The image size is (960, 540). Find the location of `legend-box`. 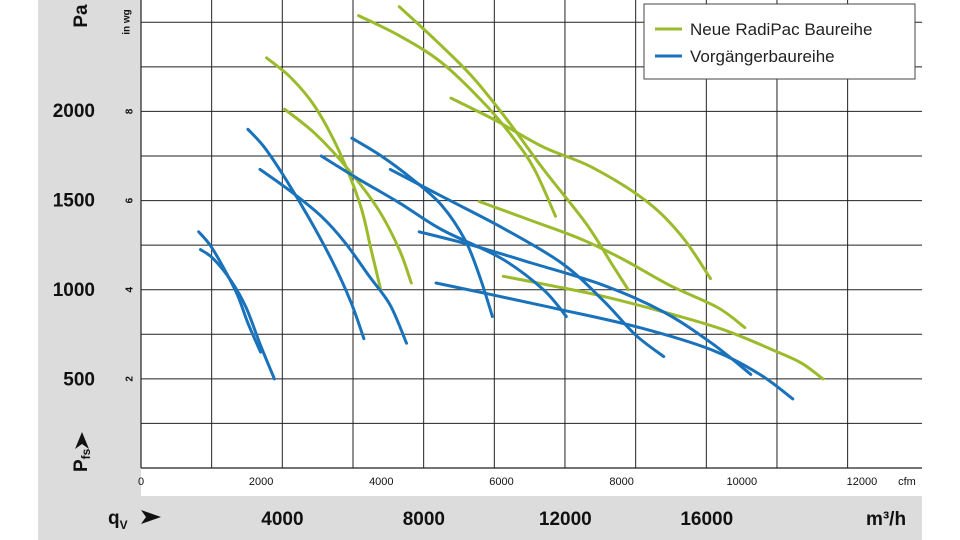

legend-box is located at coordinates (779, 41).